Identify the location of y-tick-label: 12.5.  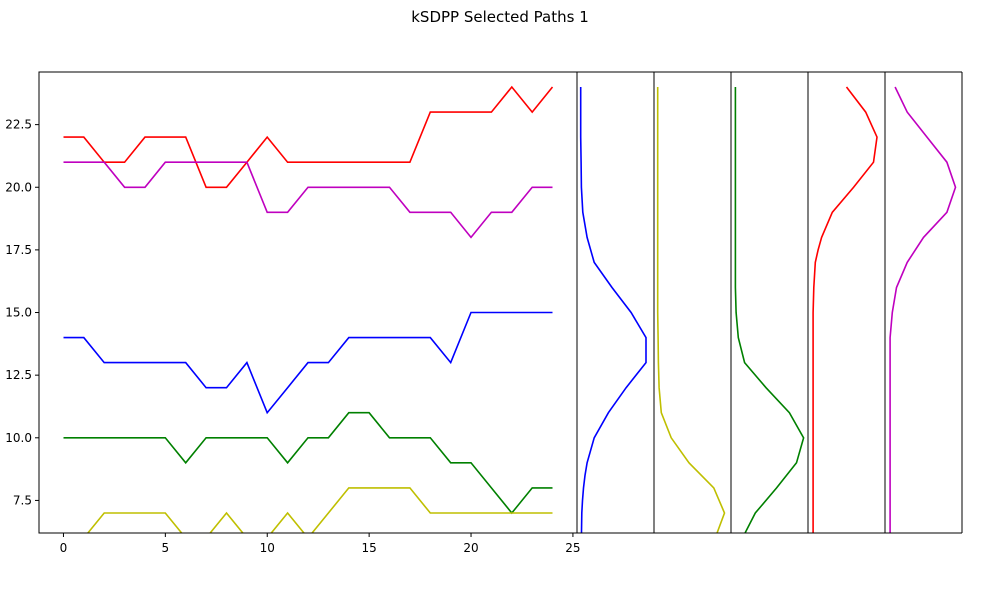
(18, 375).